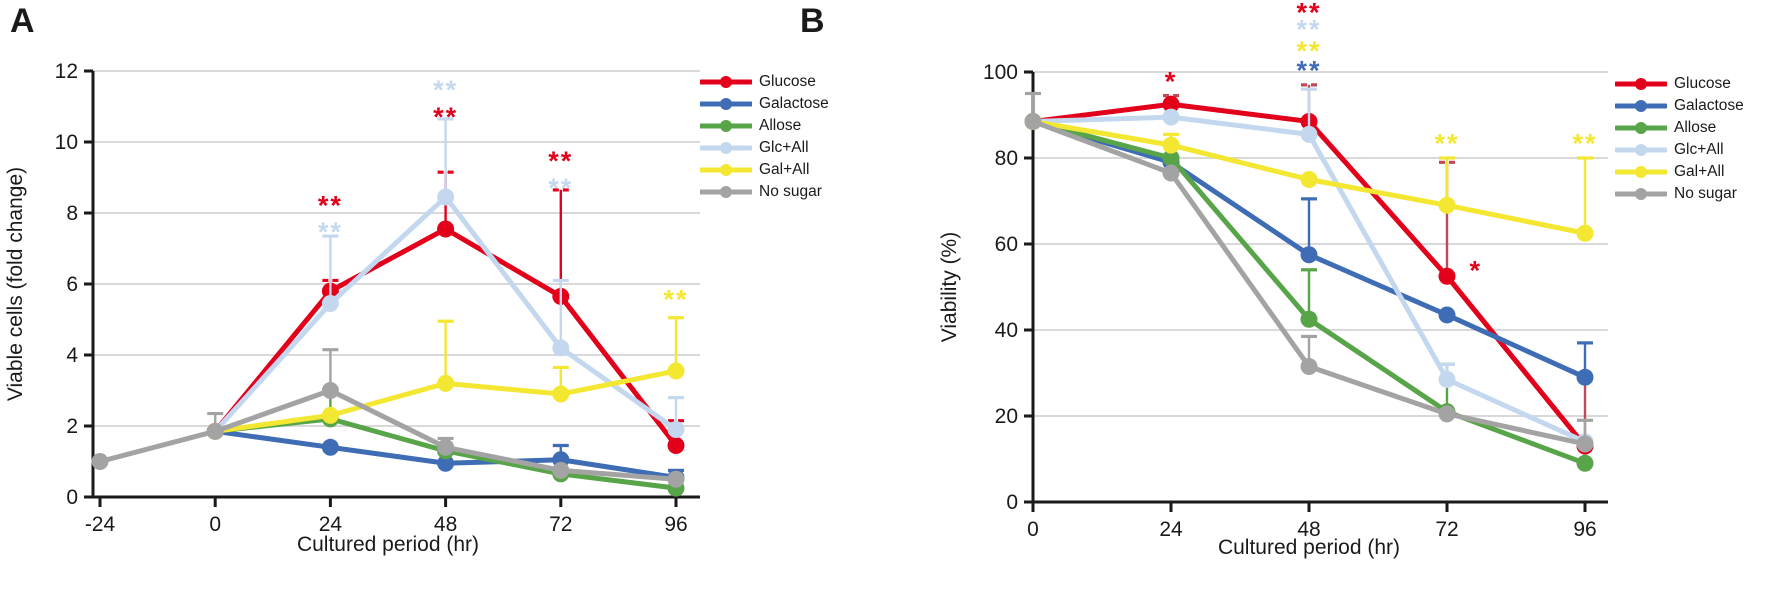  What do you see at coordinates (1699, 149) in the screenshot?
I see `legend-label: Glc+All` at bounding box center [1699, 149].